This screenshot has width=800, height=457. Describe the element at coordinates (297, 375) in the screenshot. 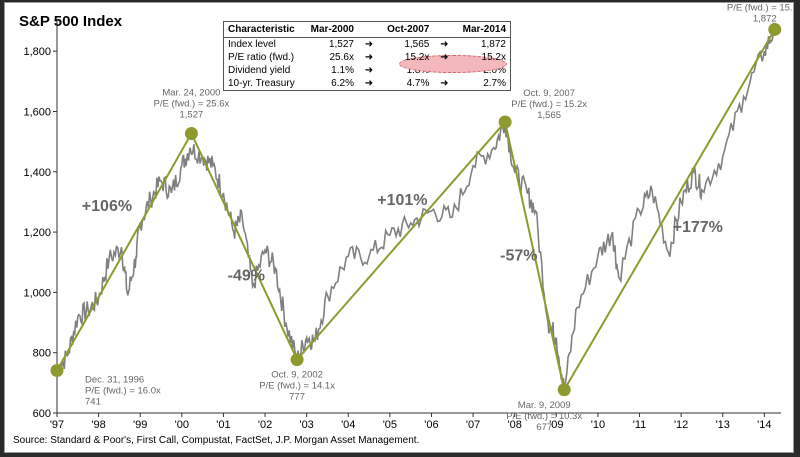

I see `point-date-label: Oct. 9, 2002` at that location.